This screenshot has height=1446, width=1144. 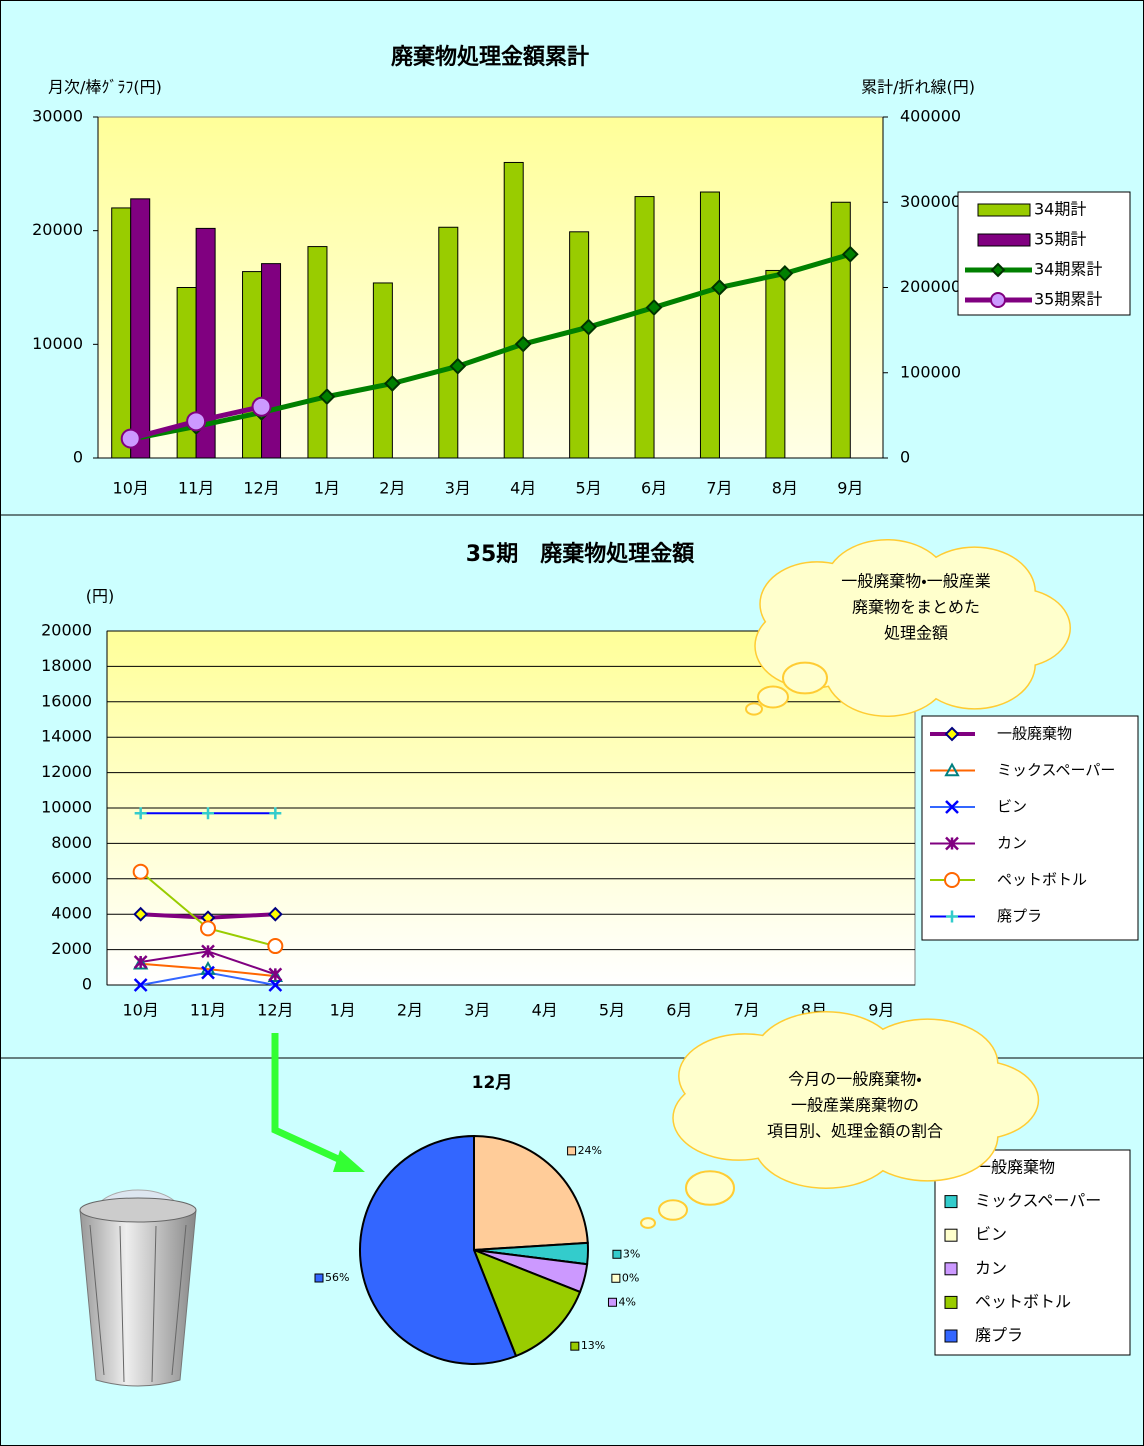 I want to click on chart-title: 12月, so click(x=492, y=1083).